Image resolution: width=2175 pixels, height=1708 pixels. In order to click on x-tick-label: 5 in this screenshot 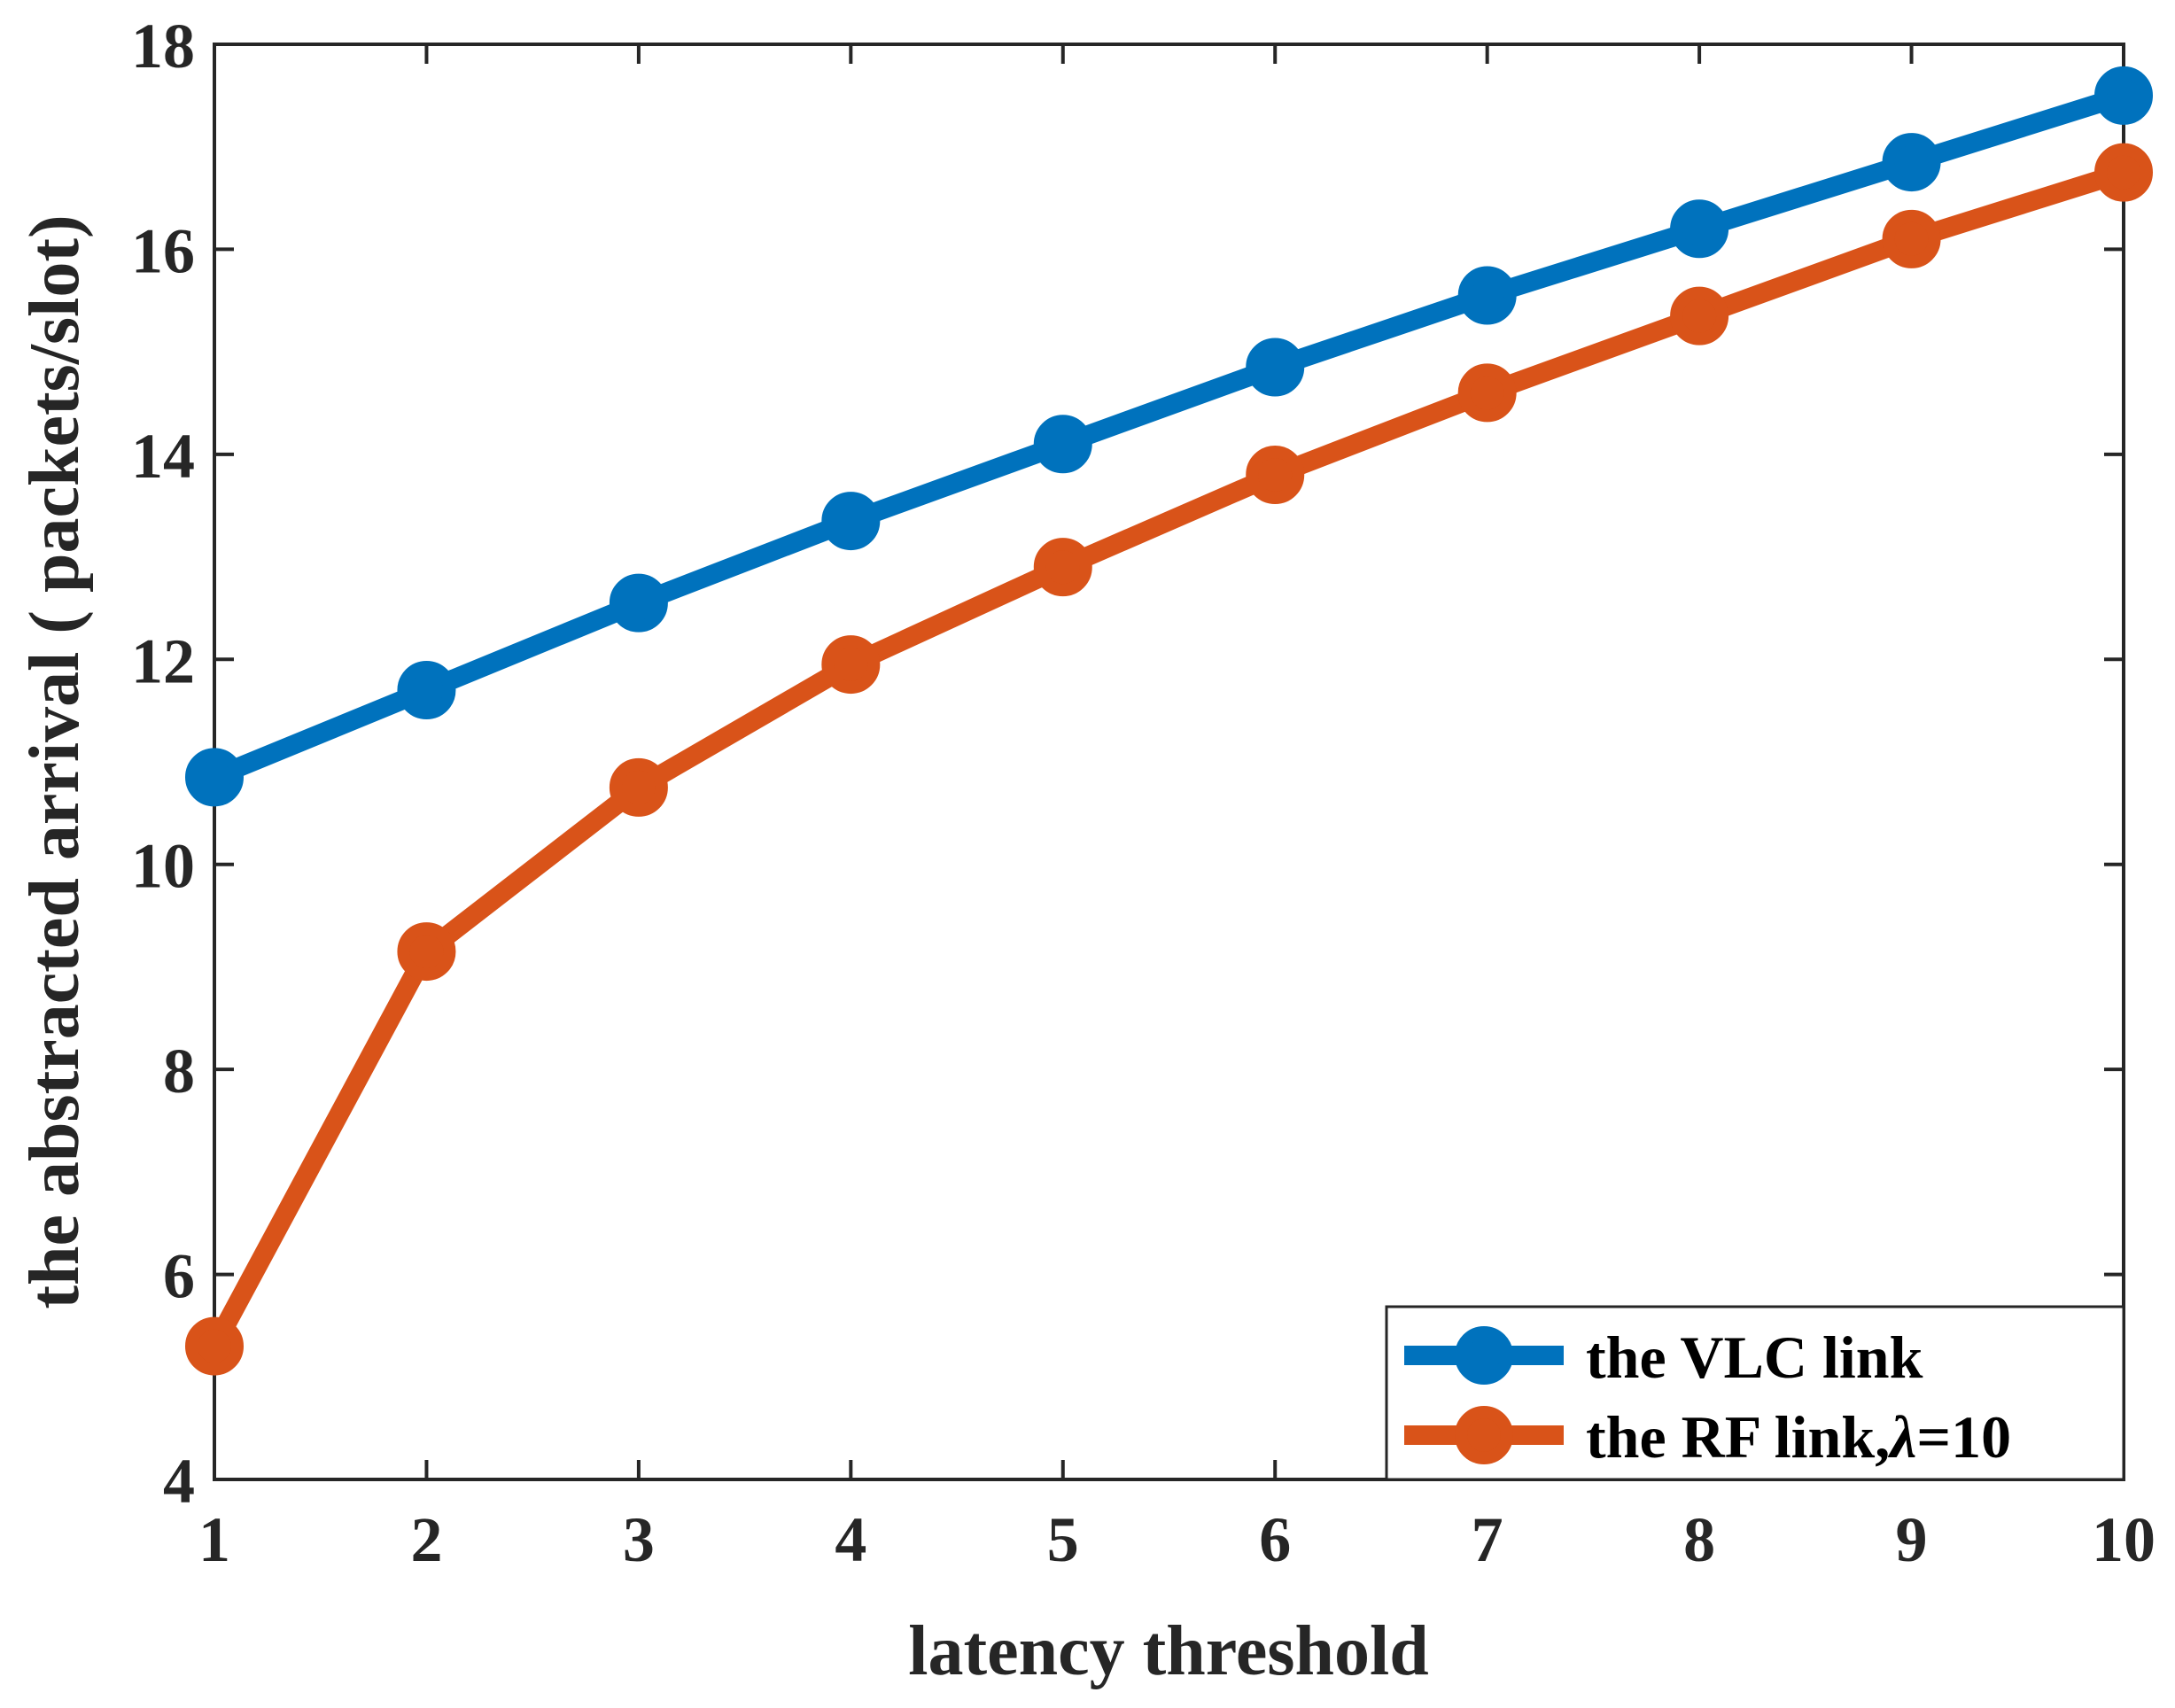, I will do `click(1063, 1539)`.